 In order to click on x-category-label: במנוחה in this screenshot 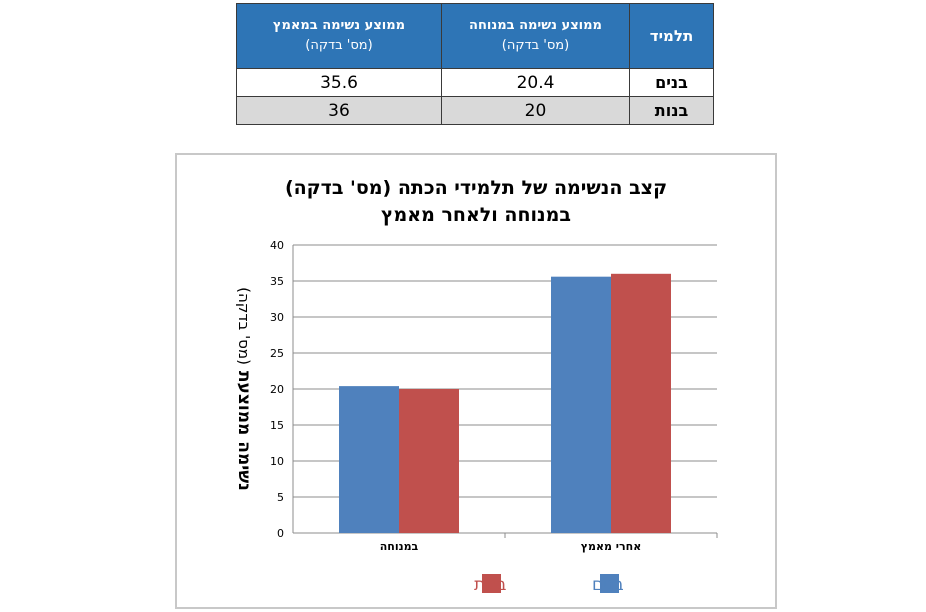, I will do `click(399, 546)`.